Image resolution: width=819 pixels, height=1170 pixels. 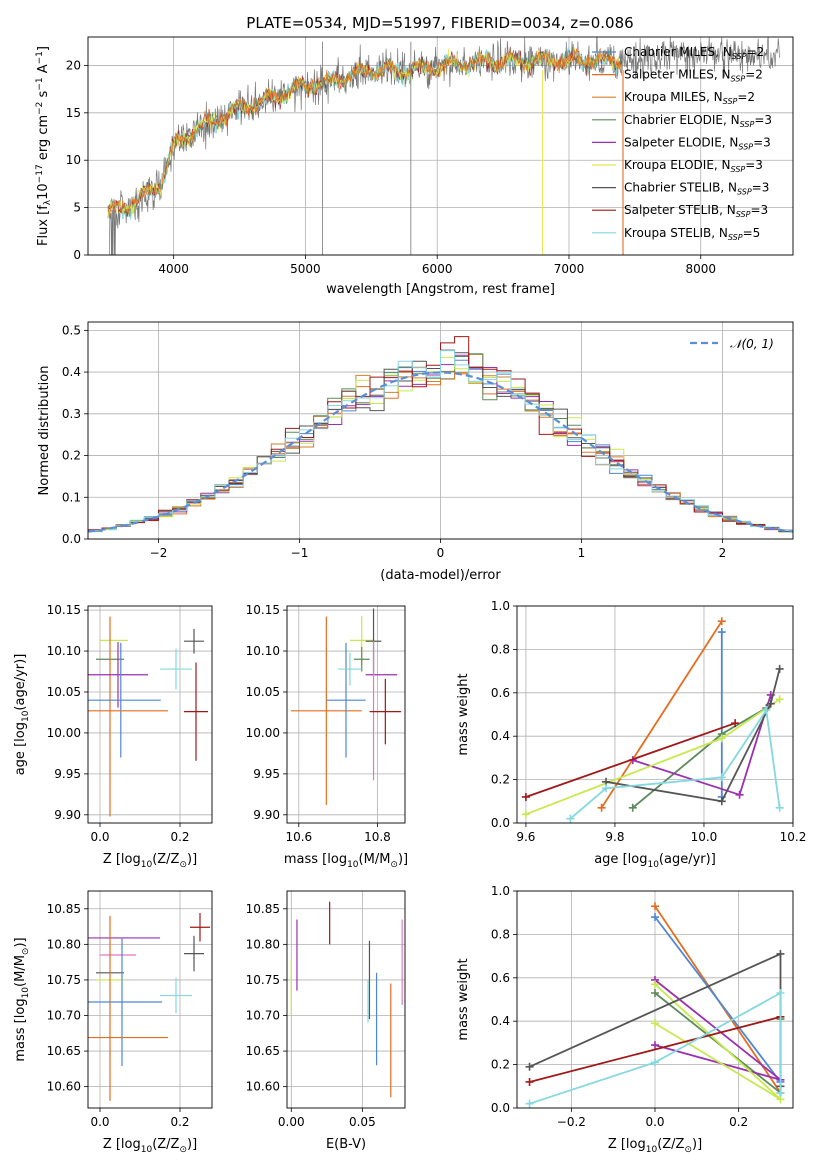 What do you see at coordinates (298, 837) in the screenshot?
I see `age-vs-mass-xtick-label: 10.6` at bounding box center [298, 837].